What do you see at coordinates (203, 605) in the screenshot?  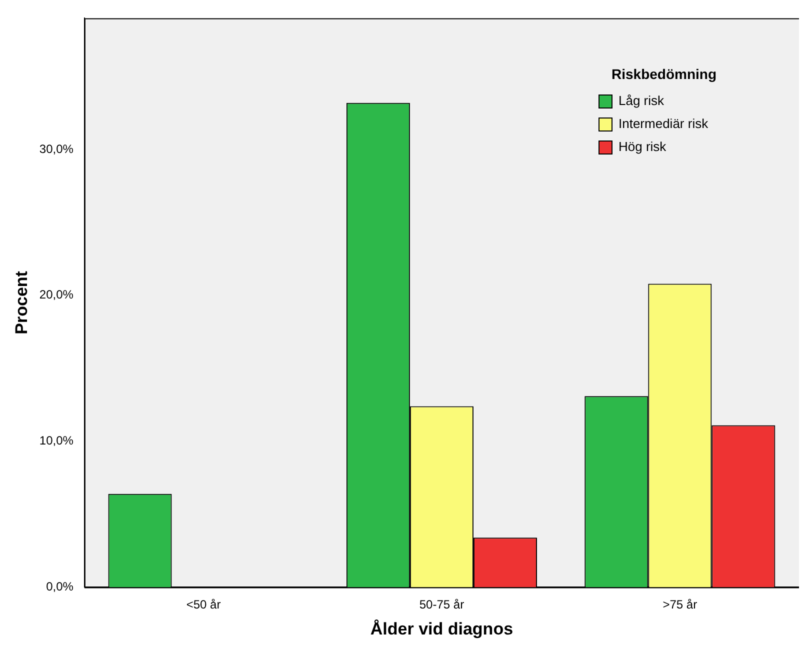 I see `x-tick-label: <50 år` at bounding box center [203, 605].